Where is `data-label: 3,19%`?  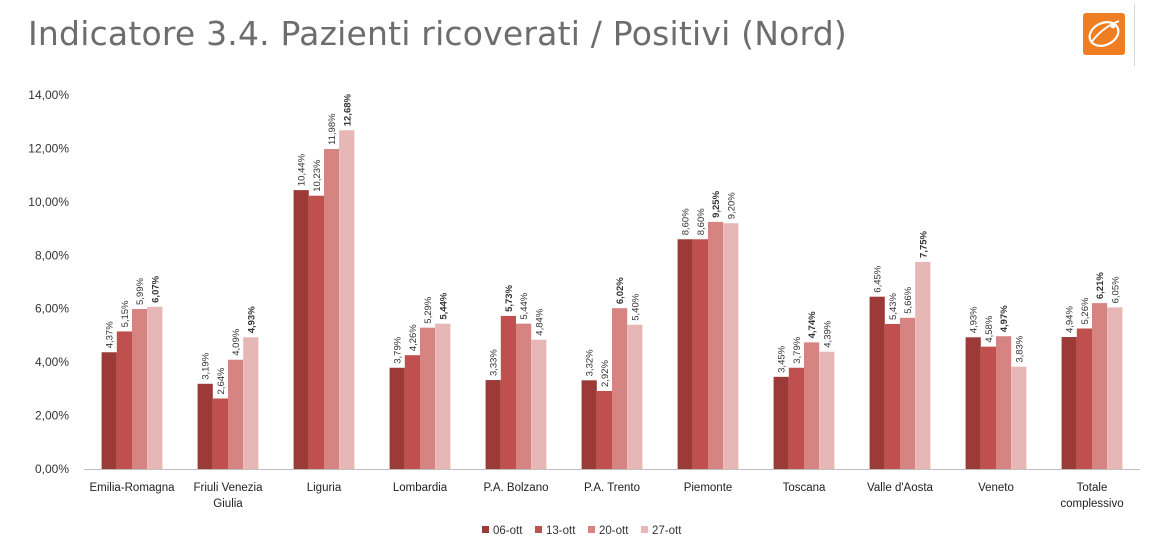 data-label: 3,19% is located at coordinates (206, 365).